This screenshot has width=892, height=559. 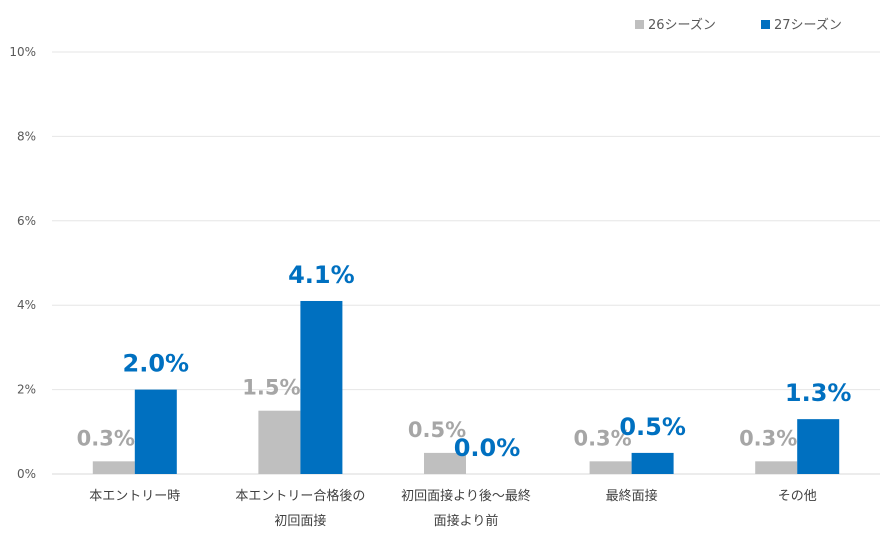 What do you see at coordinates (22, 263) in the screenshot?
I see `y-axis-ticks: 0% 2% 4% 6% 8% 10%` at bounding box center [22, 263].